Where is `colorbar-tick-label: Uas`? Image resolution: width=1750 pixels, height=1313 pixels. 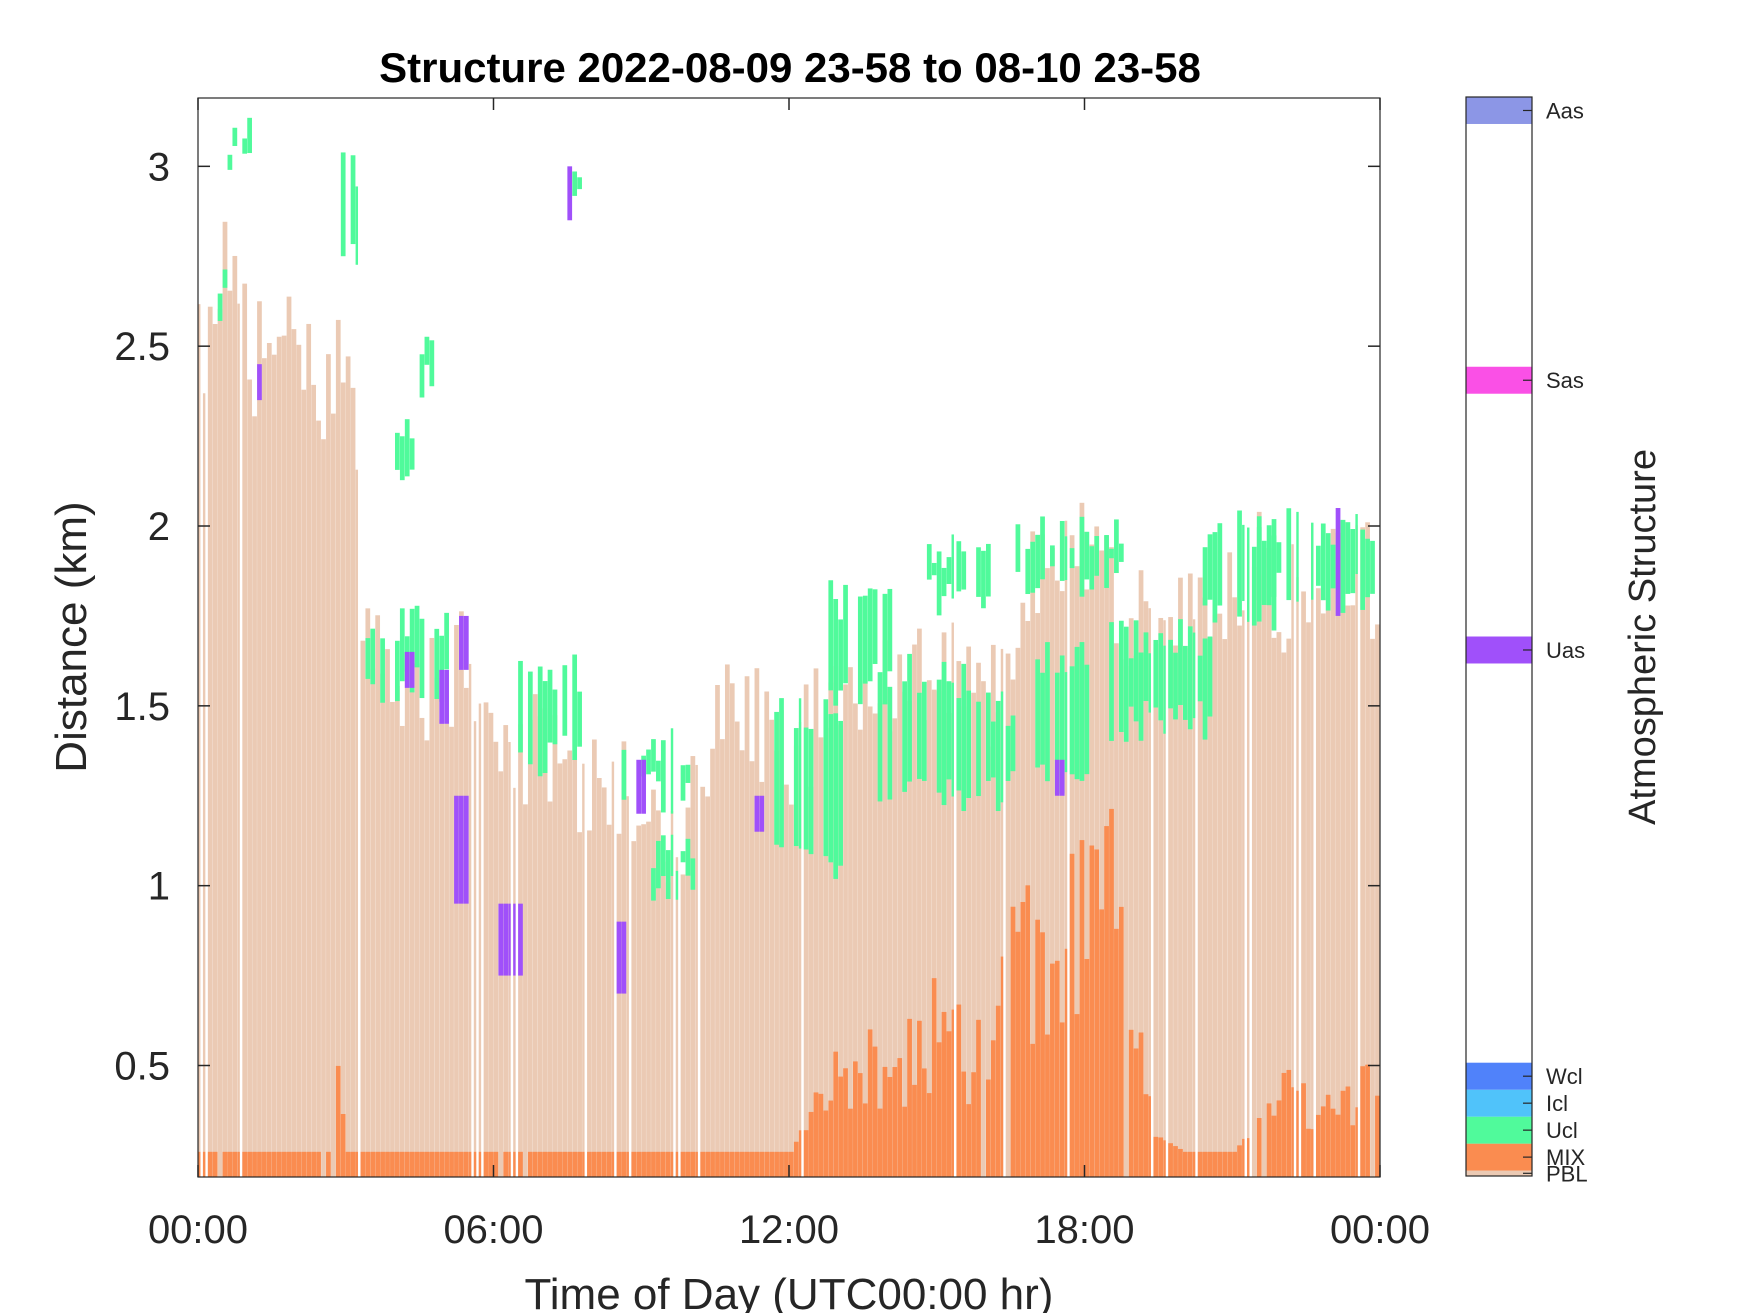 colorbar-tick-label: Uas is located at coordinates (1565, 650).